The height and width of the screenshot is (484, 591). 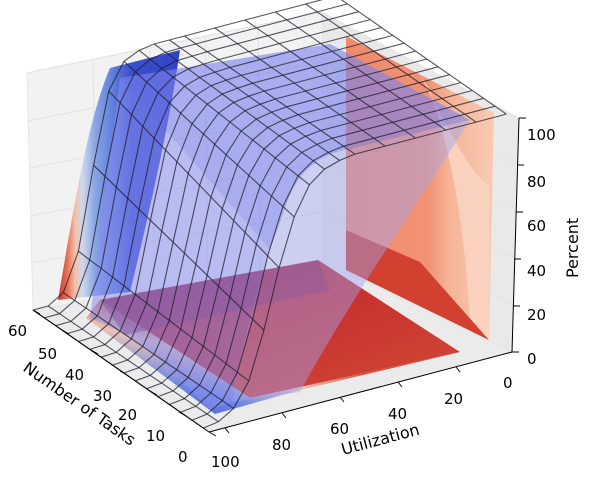 I want to click on percent-axis: 0 20 40 60 80 100 Percent, so click(x=547, y=242).